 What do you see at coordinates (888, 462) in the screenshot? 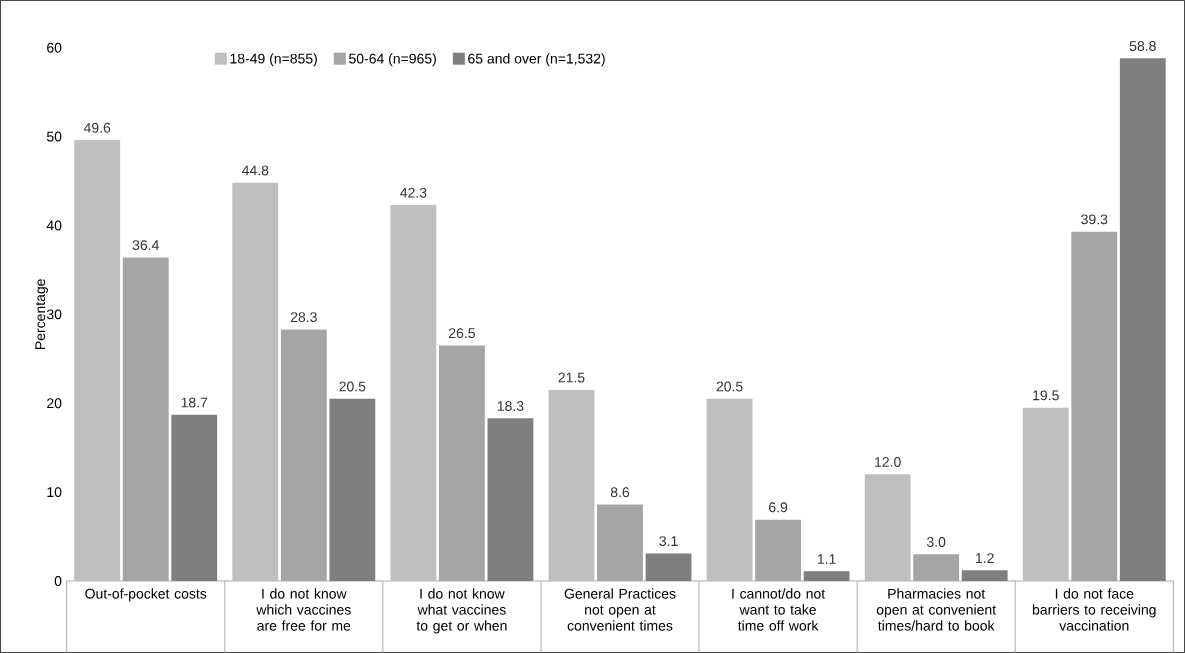
I see `data-label: 12.0` at bounding box center [888, 462].